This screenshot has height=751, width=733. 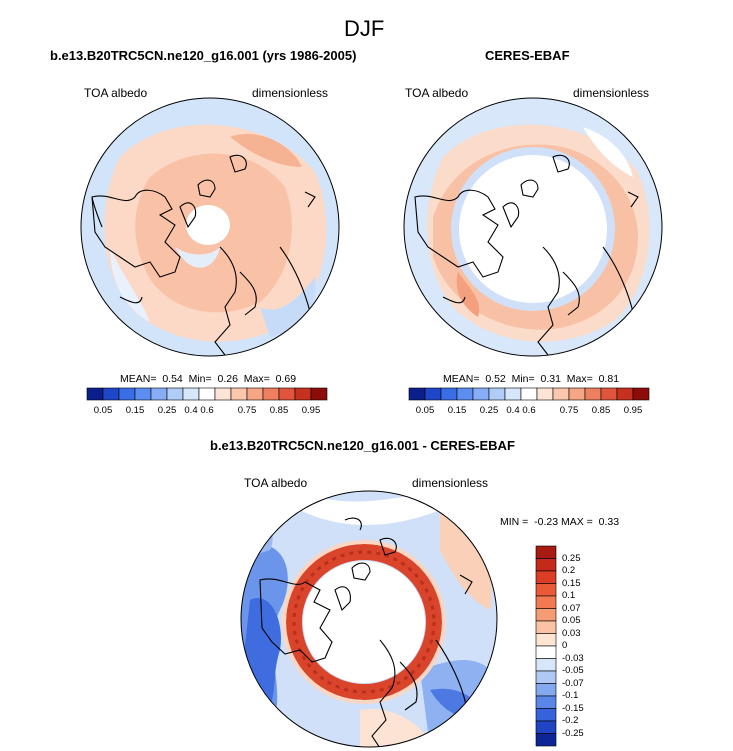 I want to click on panel3-colorbar-tick-label: -0.25, so click(x=573, y=733).